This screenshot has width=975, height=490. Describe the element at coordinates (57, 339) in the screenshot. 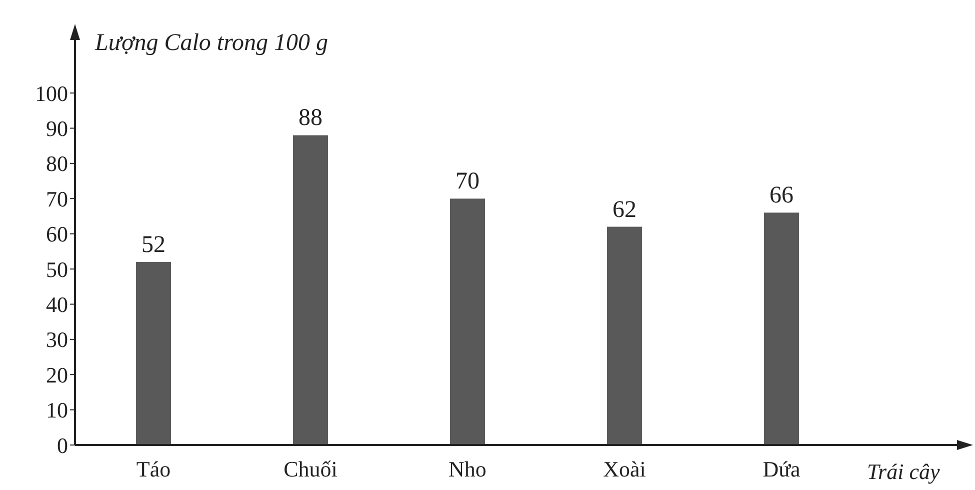

I see `y-tick-label: 30` at that location.